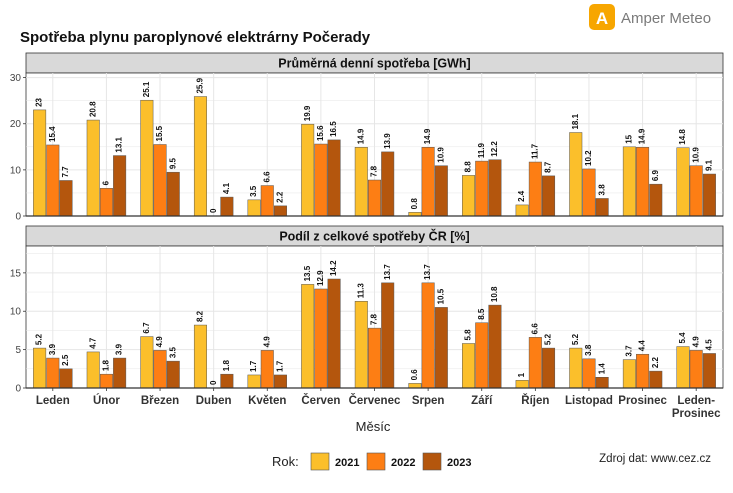 The height and width of the screenshot is (493, 733). What do you see at coordinates (18, 217) in the screenshot?
I see `y-tick-label: 0` at bounding box center [18, 217].